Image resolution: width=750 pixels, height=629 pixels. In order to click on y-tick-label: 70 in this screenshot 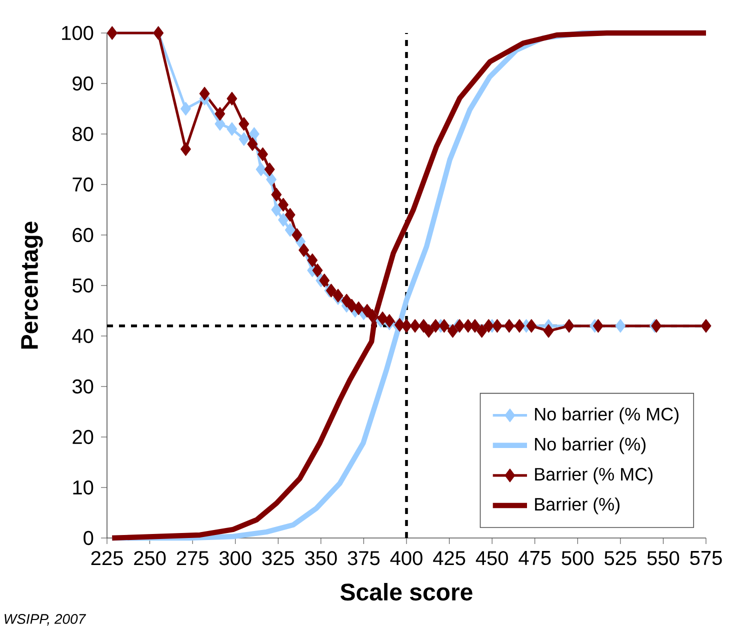, I will do `click(83, 184)`.